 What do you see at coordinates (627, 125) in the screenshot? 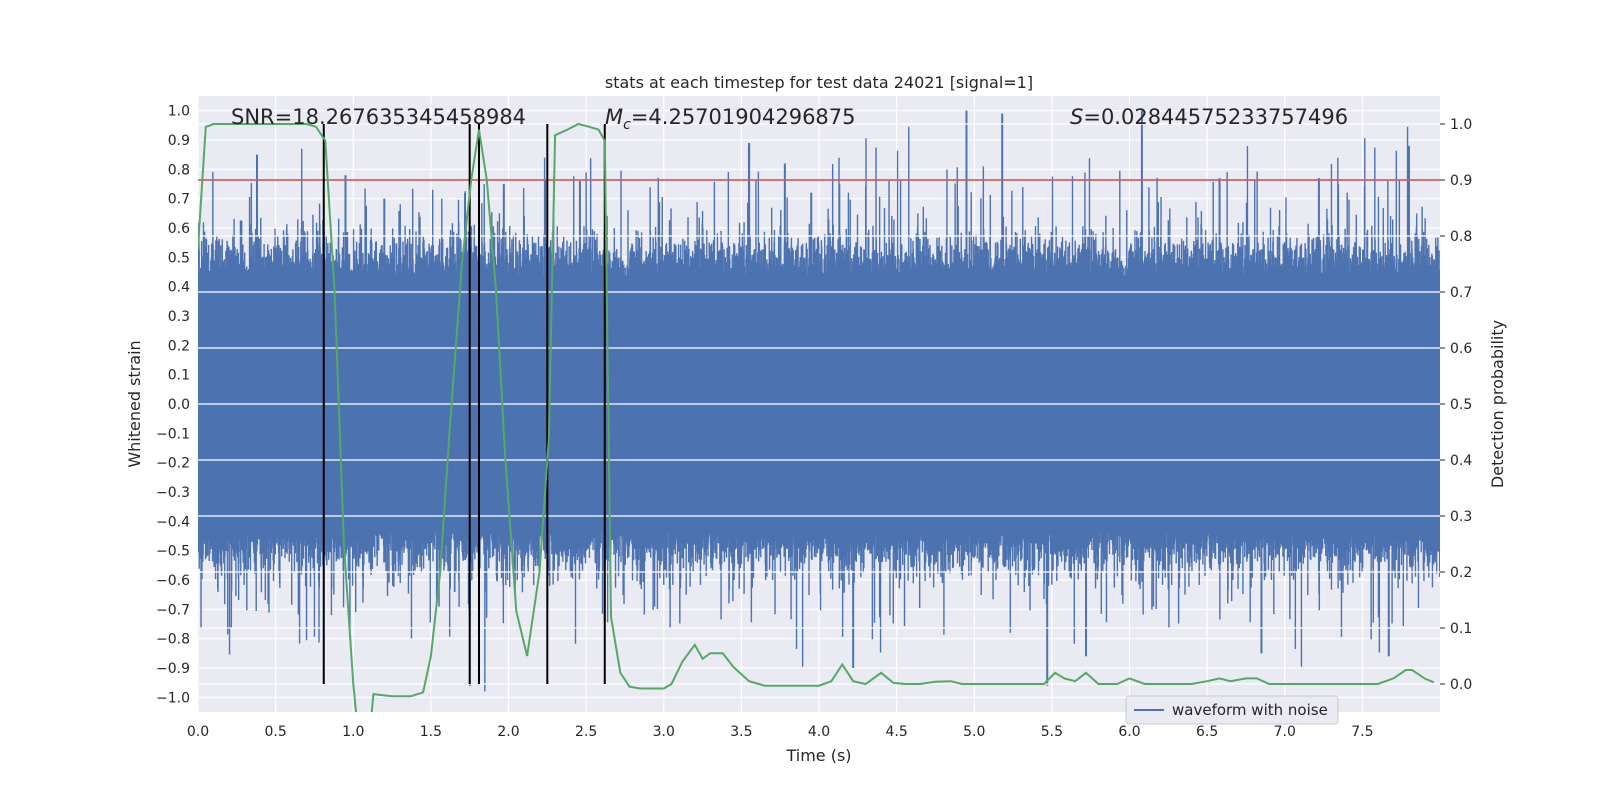
I see `chirp-mass-subscript: c` at bounding box center [627, 125].